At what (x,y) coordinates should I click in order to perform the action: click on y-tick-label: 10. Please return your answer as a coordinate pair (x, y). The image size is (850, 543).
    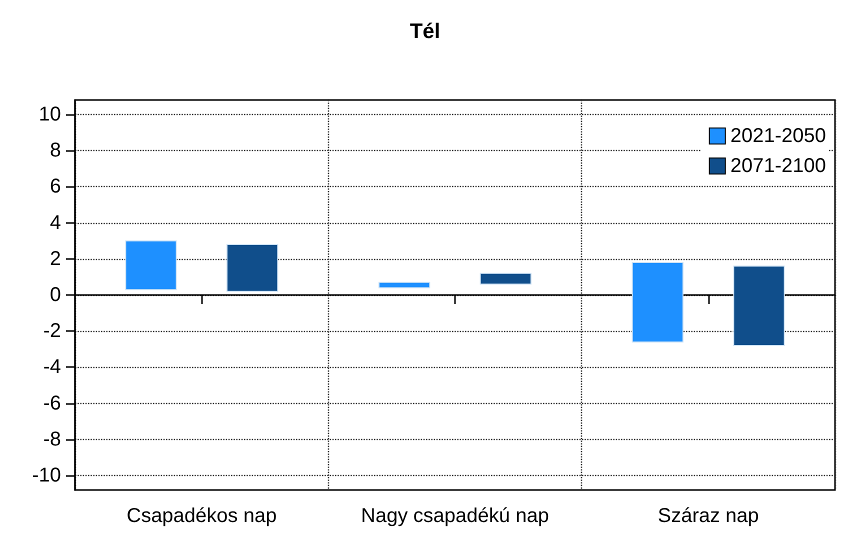
    Looking at the image, I should click on (49, 114).